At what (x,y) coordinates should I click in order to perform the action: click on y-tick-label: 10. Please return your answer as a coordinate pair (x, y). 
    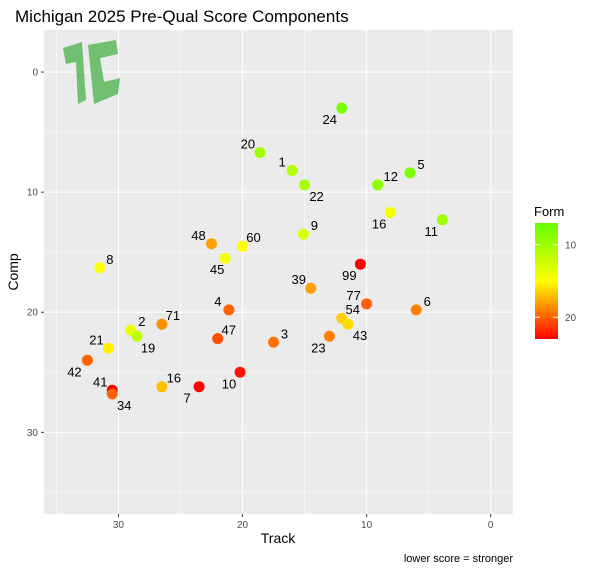
    Looking at the image, I should click on (33, 193).